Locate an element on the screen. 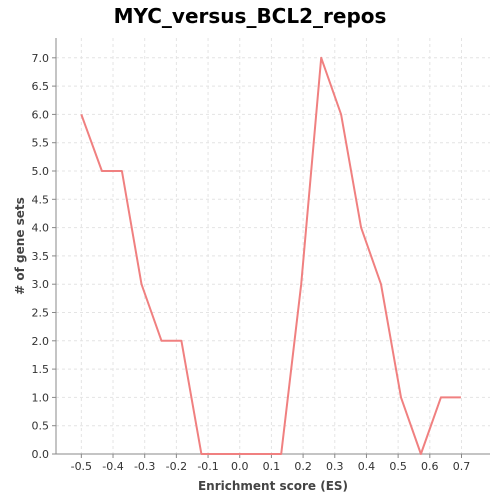 This screenshot has height=504, width=500. x-tick-label: 0.4 is located at coordinates (367, 466).